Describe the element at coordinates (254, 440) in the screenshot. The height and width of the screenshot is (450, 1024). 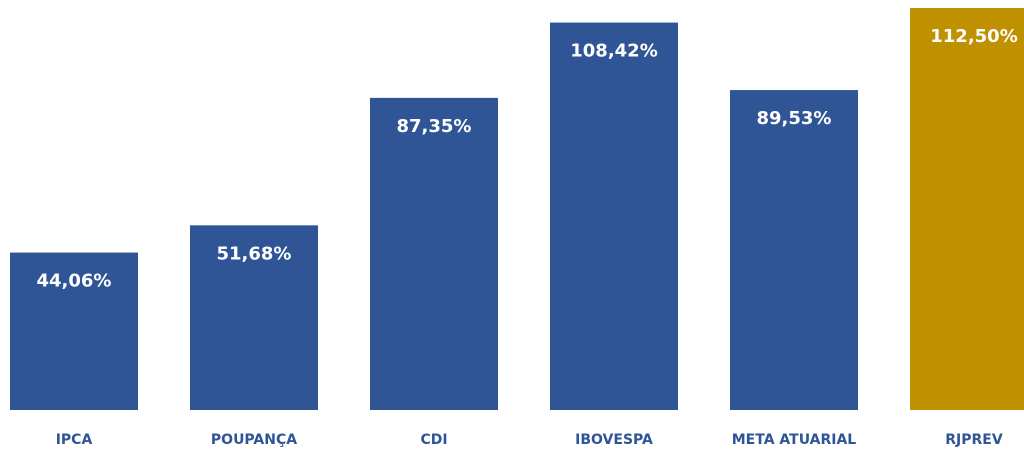
I see `x-tick-label: POUPANÇA` at that location.